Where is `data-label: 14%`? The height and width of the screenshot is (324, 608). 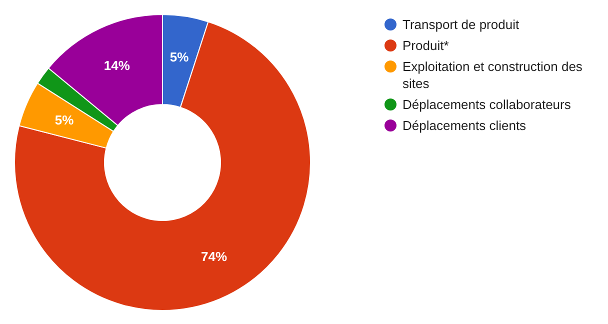 data-label: 14% is located at coordinates (117, 66).